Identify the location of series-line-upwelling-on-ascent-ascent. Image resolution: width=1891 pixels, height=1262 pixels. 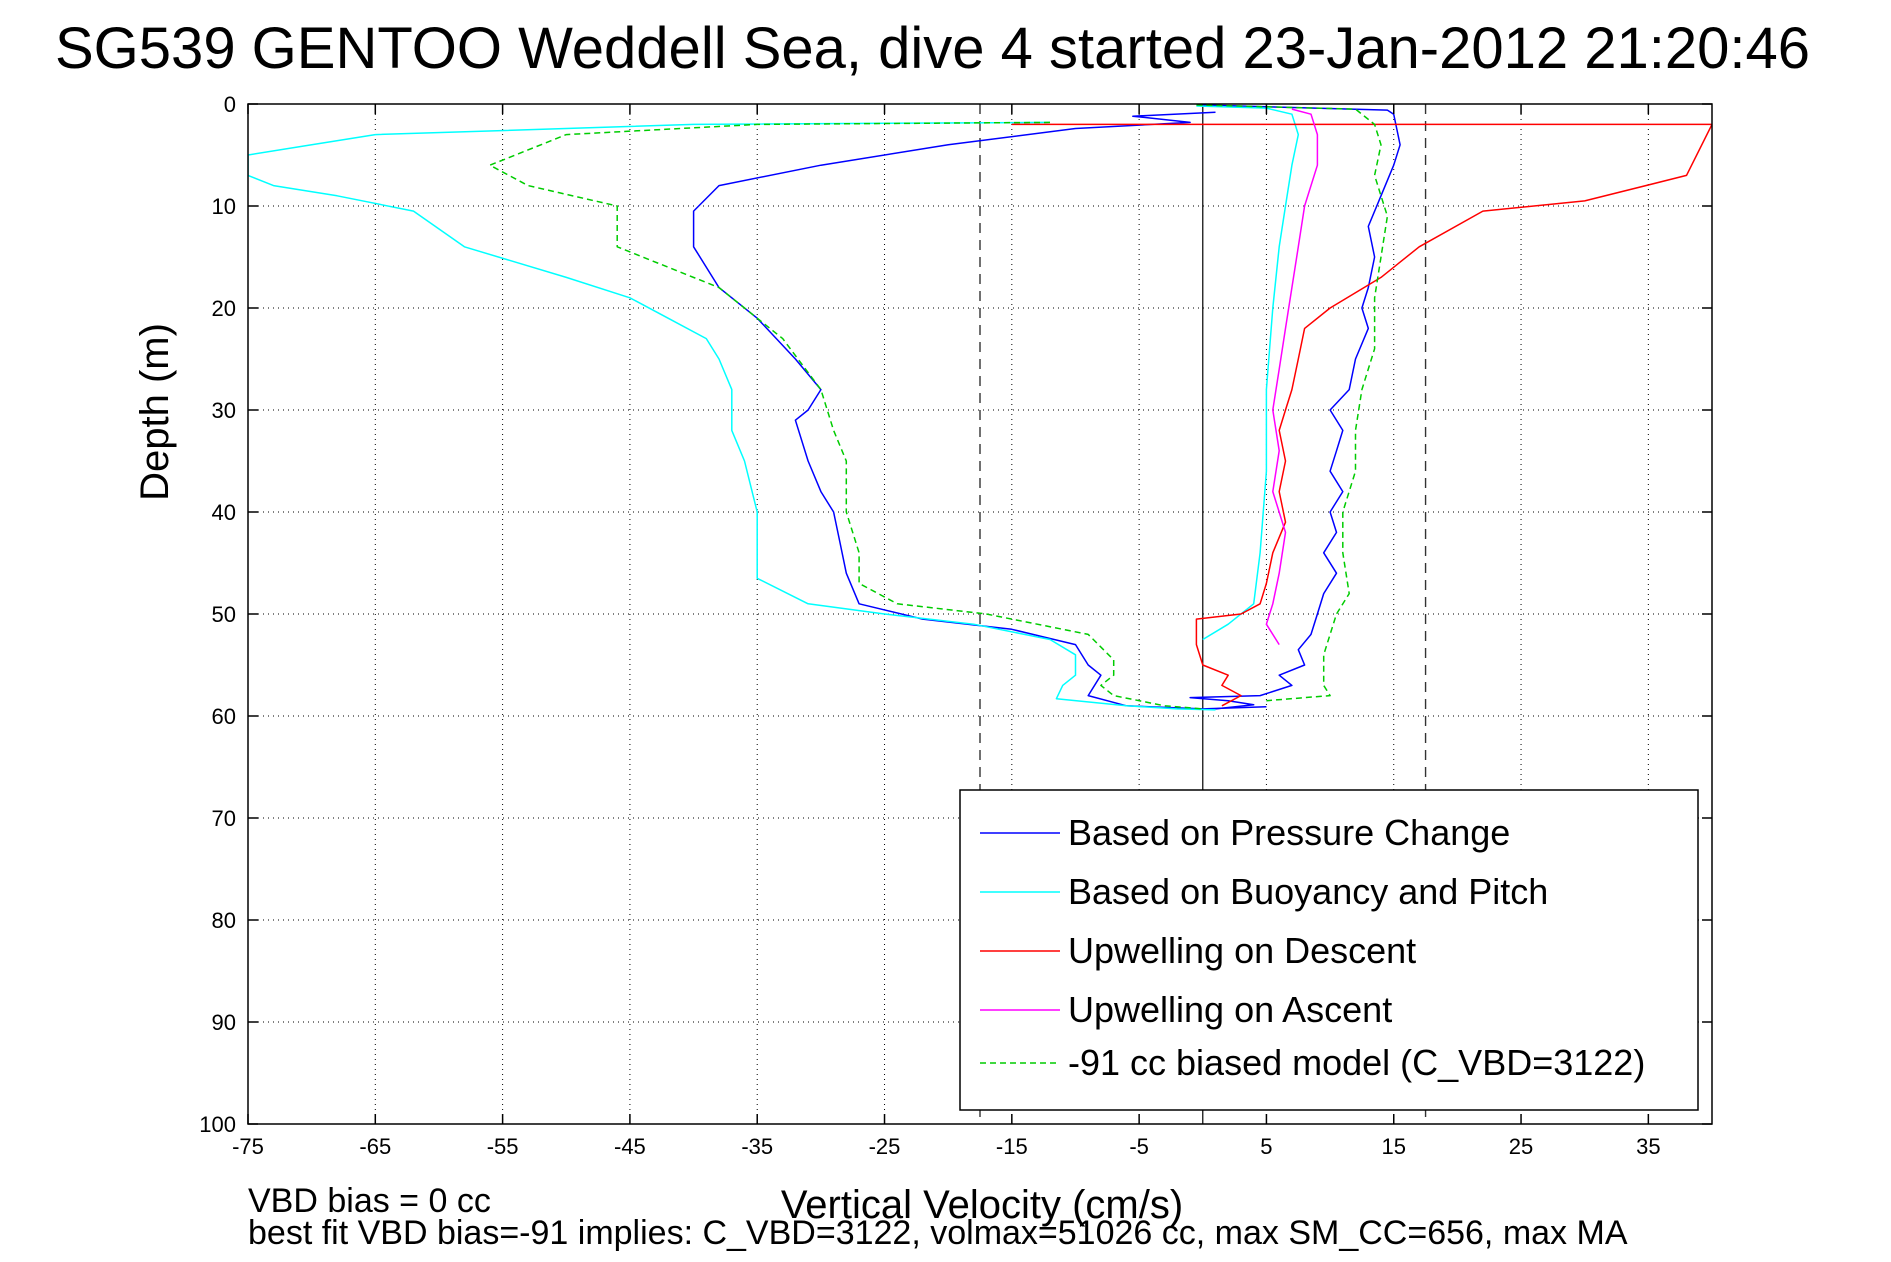
(1292, 376).